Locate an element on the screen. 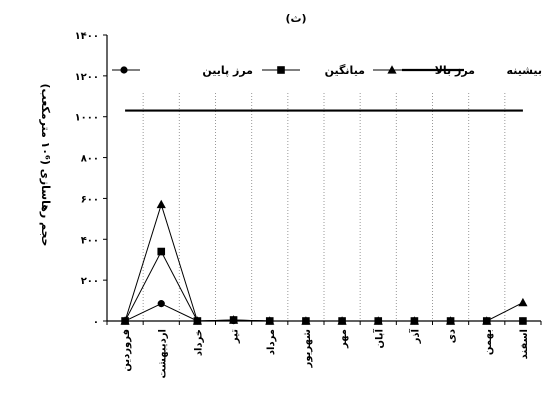 This screenshot has height=405, width=556. x-tick-label: مرداد is located at coordinates (271, 342).